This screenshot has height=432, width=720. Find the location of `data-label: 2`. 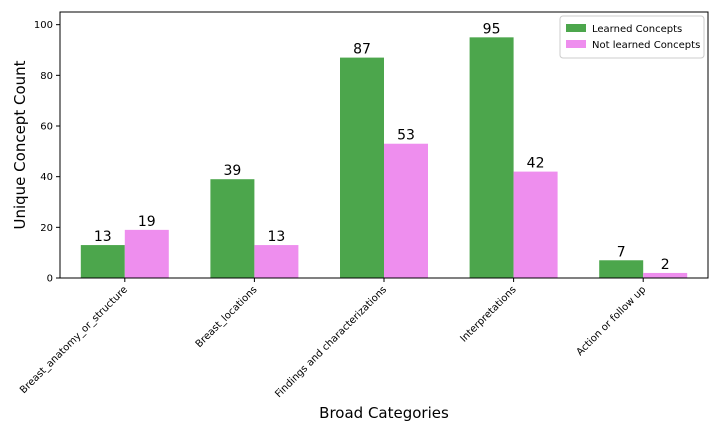

data-label: 2 is located at coordinates (665, 265).